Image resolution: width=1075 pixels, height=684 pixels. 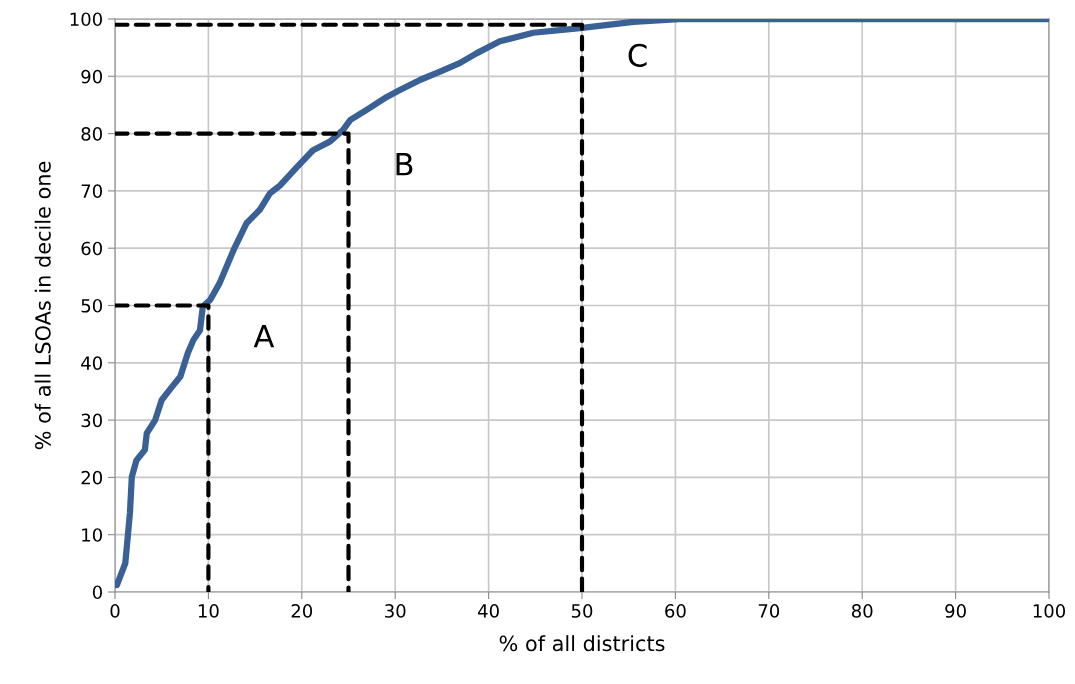 What do you see at coordinates (91, 76) in the screenshot?
I see `y-tick-label: 90` at bounding box center [91, 76].